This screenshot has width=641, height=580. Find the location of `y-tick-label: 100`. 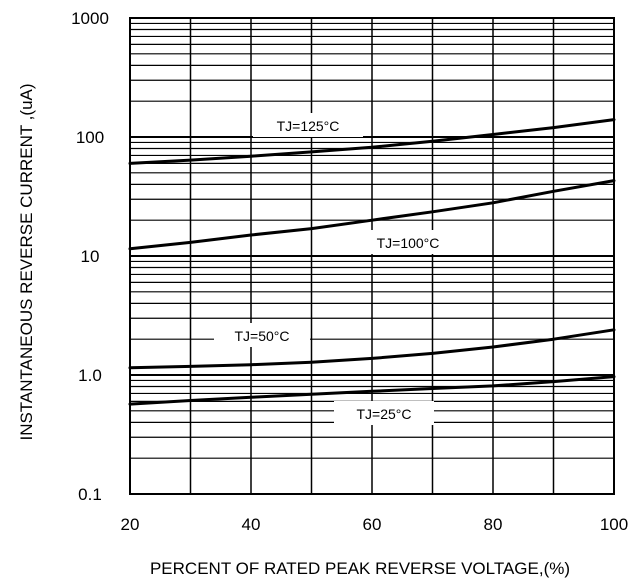

y-tick-label: 100 is located at coordinates (90, 137).